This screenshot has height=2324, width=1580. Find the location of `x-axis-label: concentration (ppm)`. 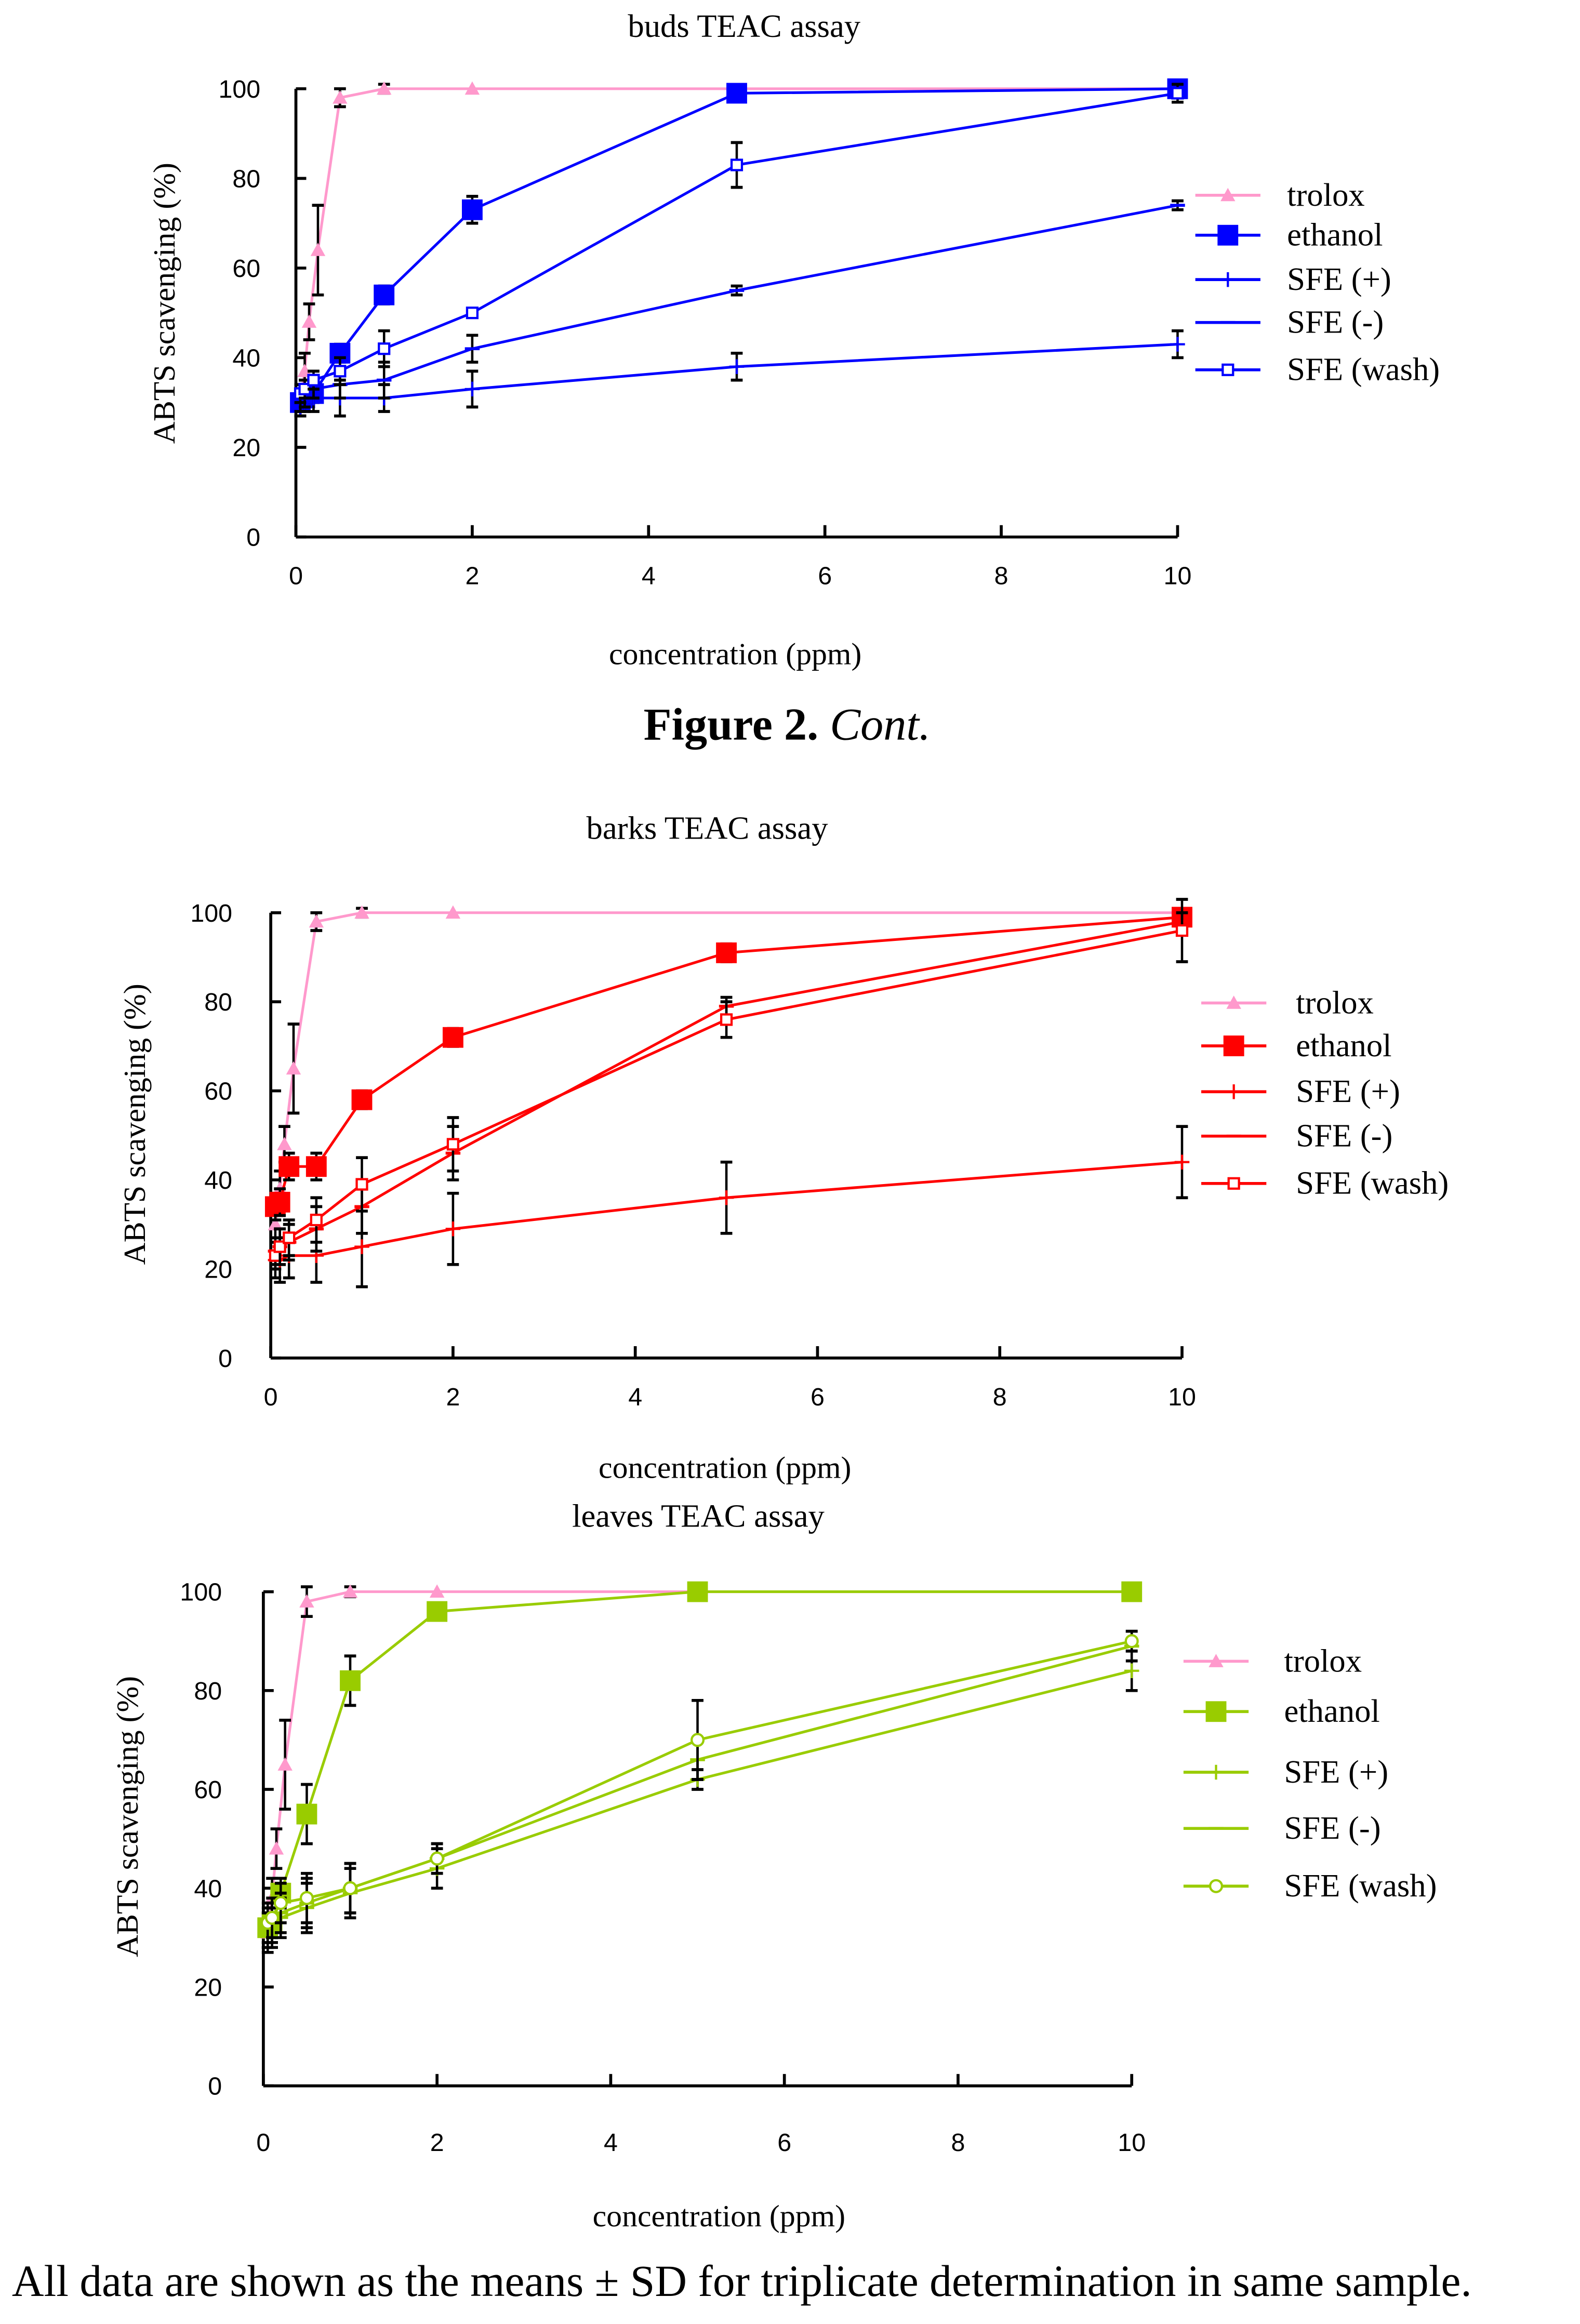

x-axis-label: concentration (ppm) is located at coordinates (719, 2216).